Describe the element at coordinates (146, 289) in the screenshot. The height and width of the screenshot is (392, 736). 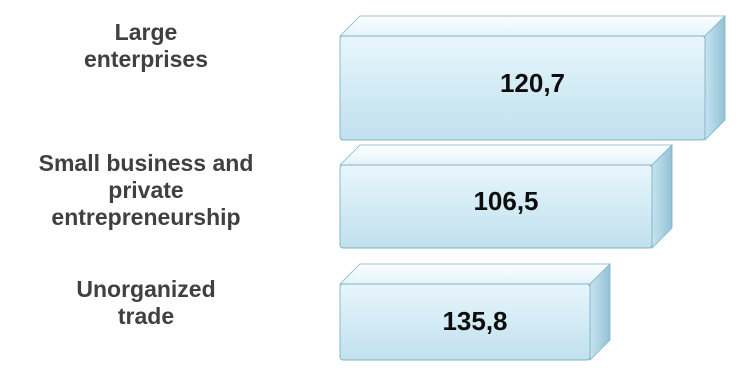
I see `category-label-line: Unorganized` at that location.